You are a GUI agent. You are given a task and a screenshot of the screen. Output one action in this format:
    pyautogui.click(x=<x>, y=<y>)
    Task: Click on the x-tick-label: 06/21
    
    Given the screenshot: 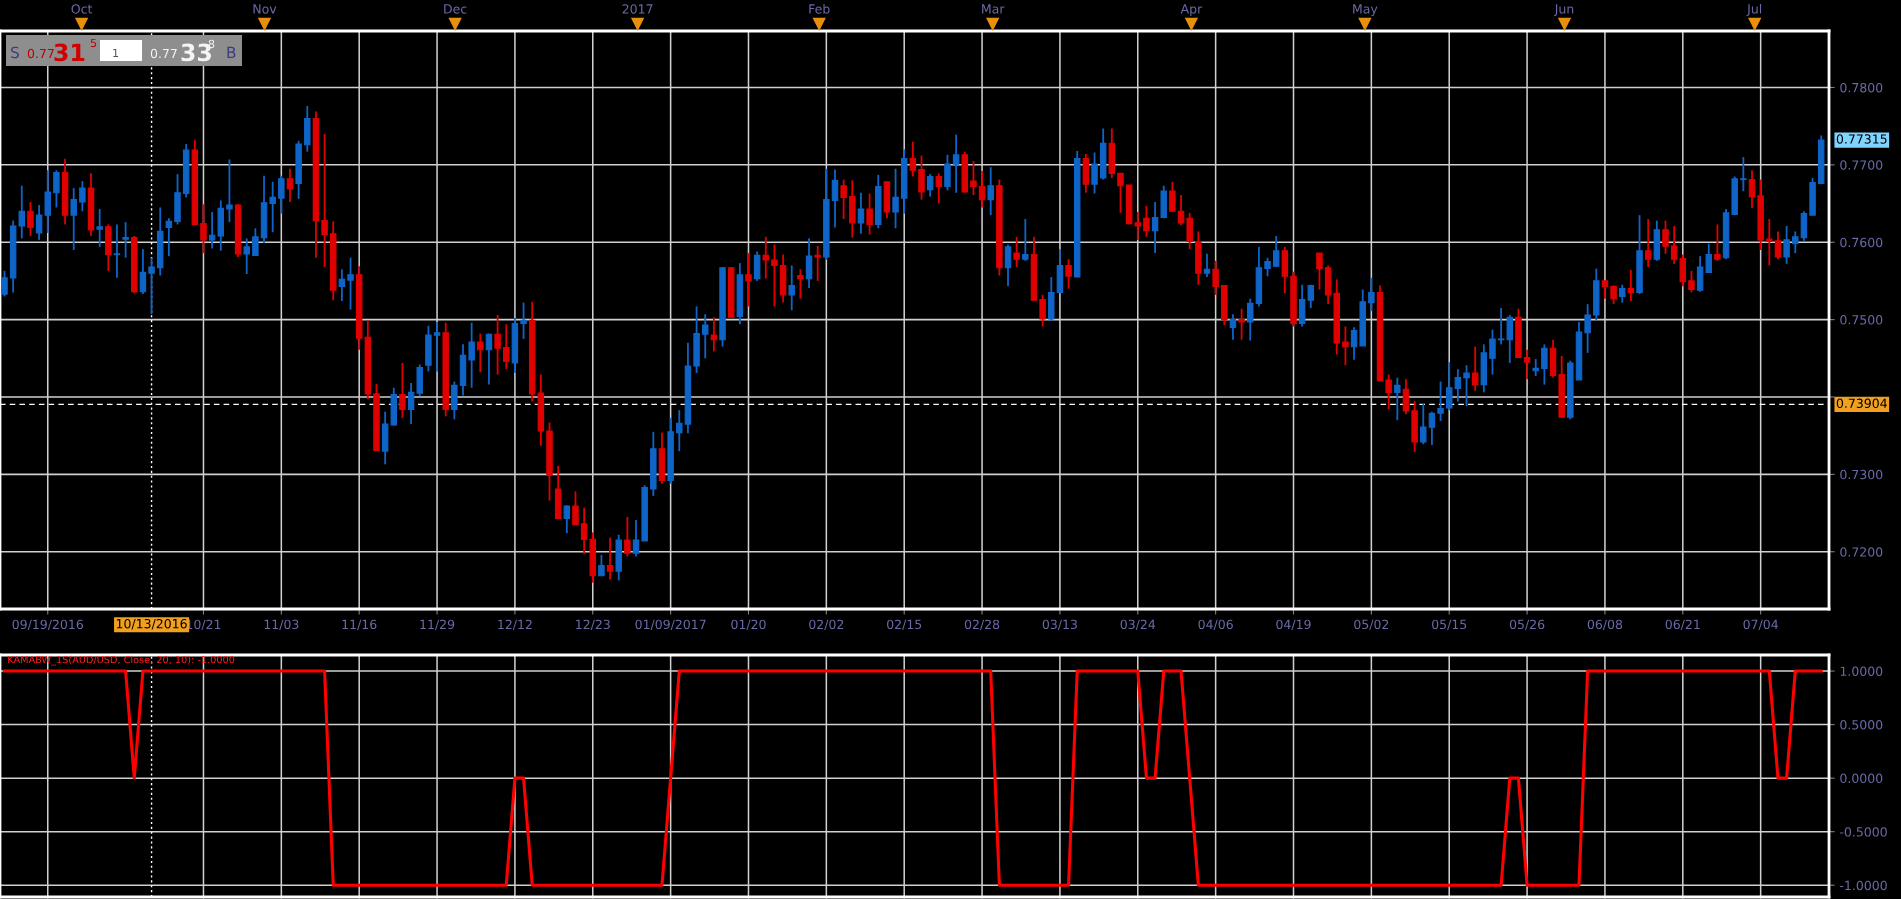 What is the action you would take?
    pyautogui.click(x=1682, y=625)
    